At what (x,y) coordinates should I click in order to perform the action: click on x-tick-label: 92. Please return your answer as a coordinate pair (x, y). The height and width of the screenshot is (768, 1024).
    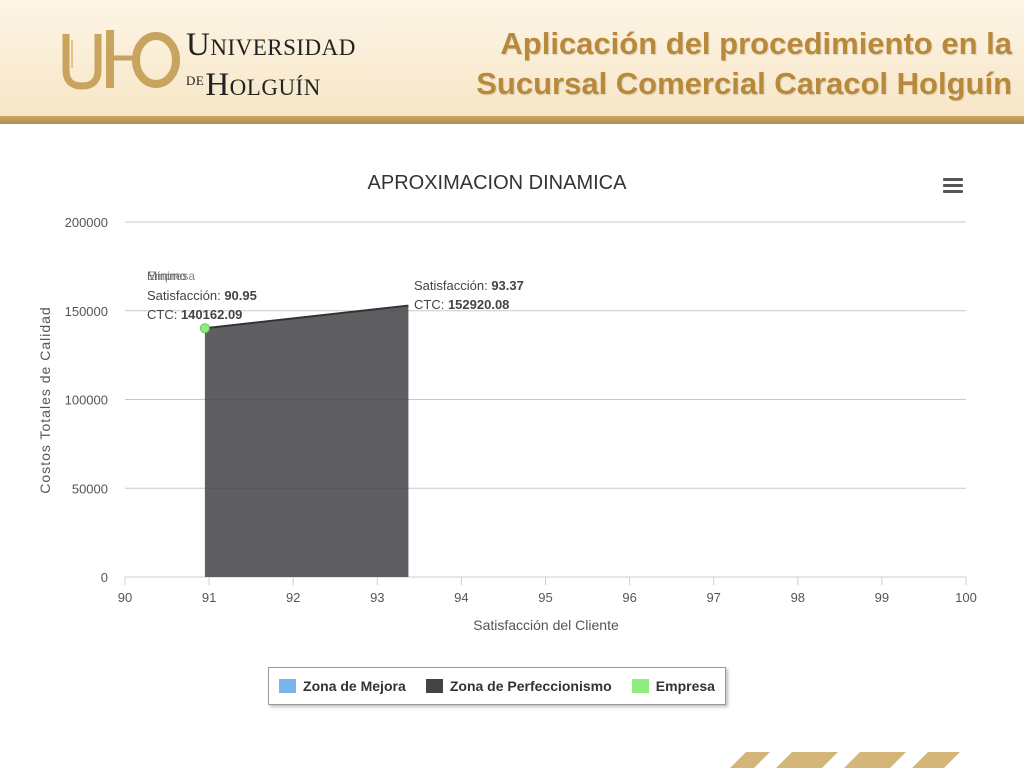
    Looking at the image, I should click on (293, 597).